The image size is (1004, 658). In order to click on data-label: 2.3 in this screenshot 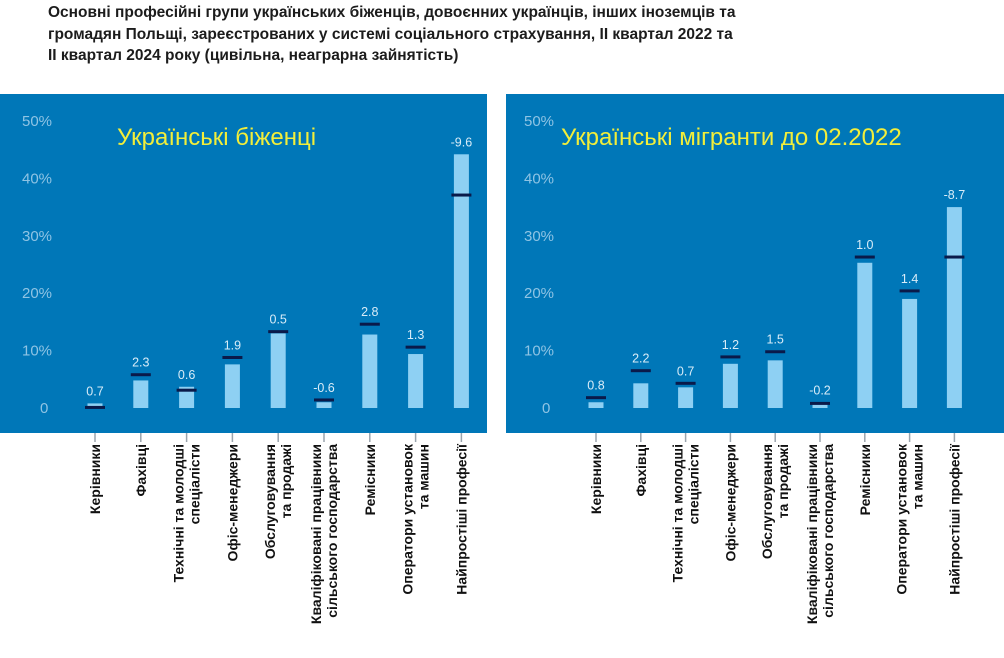, I will do `click(140, 363)`.